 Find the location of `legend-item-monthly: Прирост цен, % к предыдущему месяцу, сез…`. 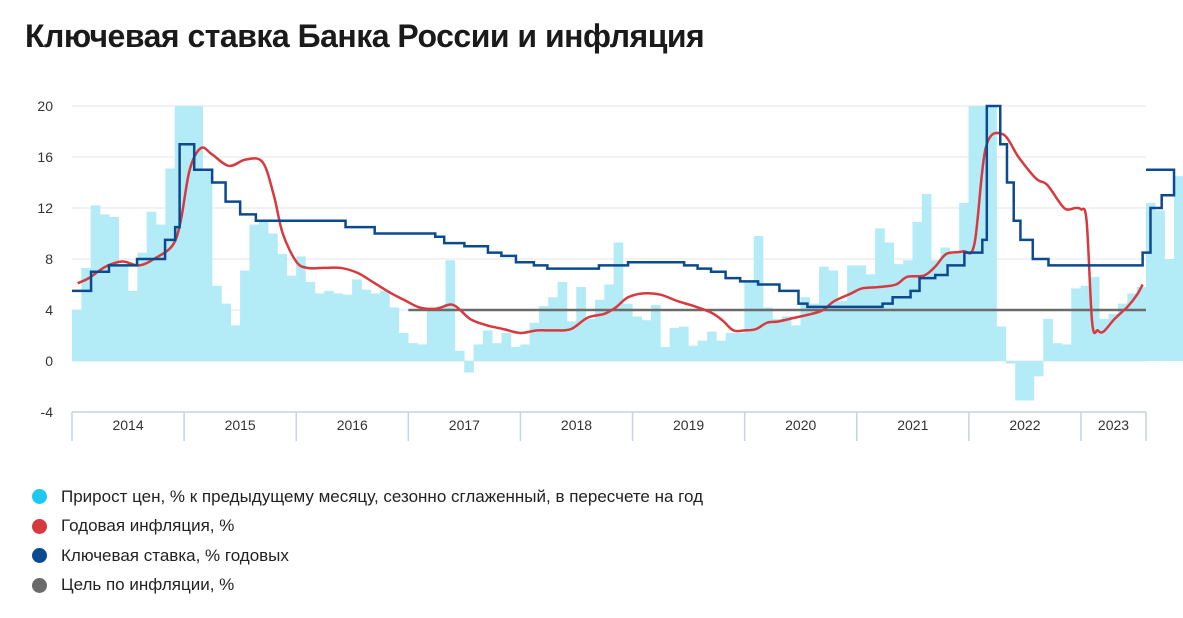

legend-item-monthly: Прирост цен, % к предыдущему месяцу, сез… is located at coordinates (367, 497).